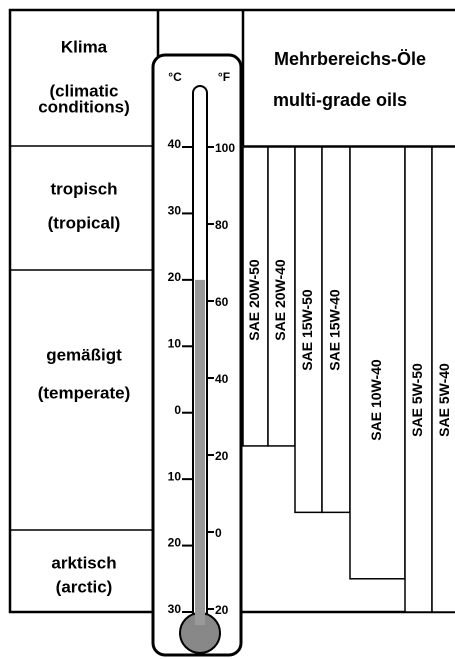 The width and height of the screenshot is (455, 659). Describe the element at coordinates (444, 400) in the screenshot. I see `oil-name: SAE 5W-40` at that location.